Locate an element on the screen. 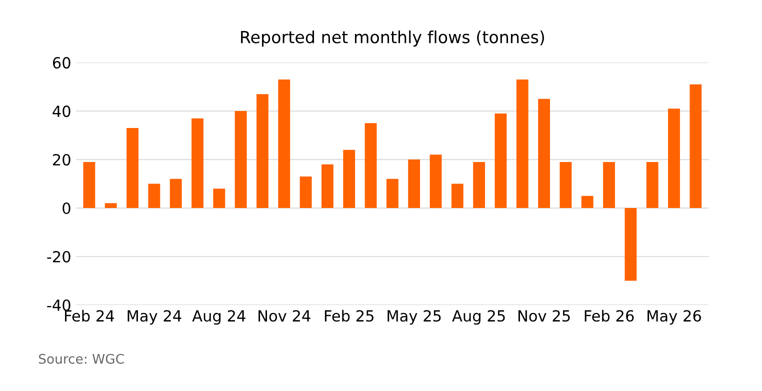 The image size is (762, 391). x-tick-label: Nov 24 is located at coordinates (284, 316).